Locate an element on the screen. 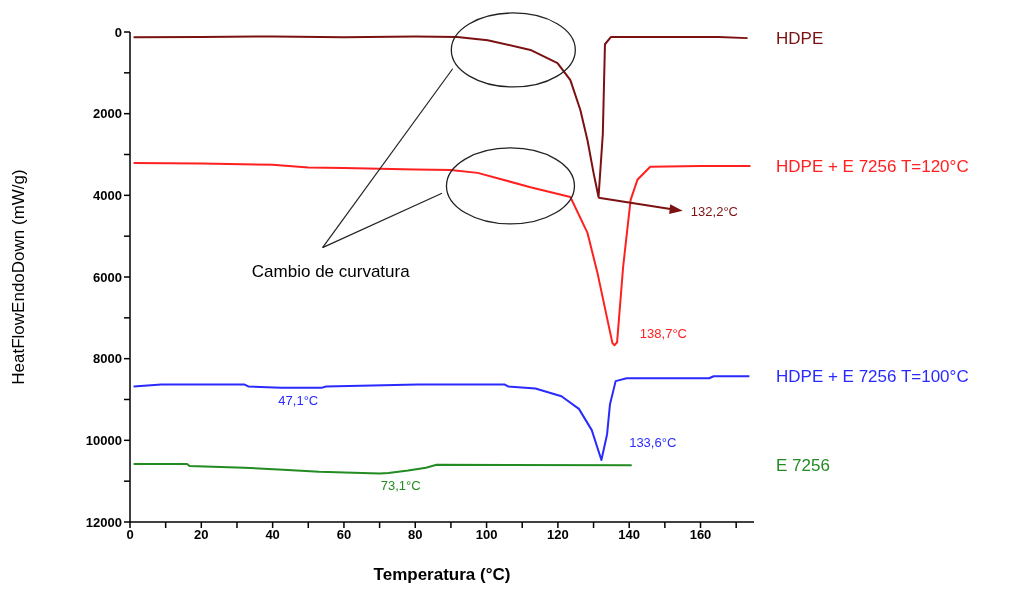 The width and height of the screenshot is (1032, 593). x-tick-label: 100 is located at coordinates (486, 535).